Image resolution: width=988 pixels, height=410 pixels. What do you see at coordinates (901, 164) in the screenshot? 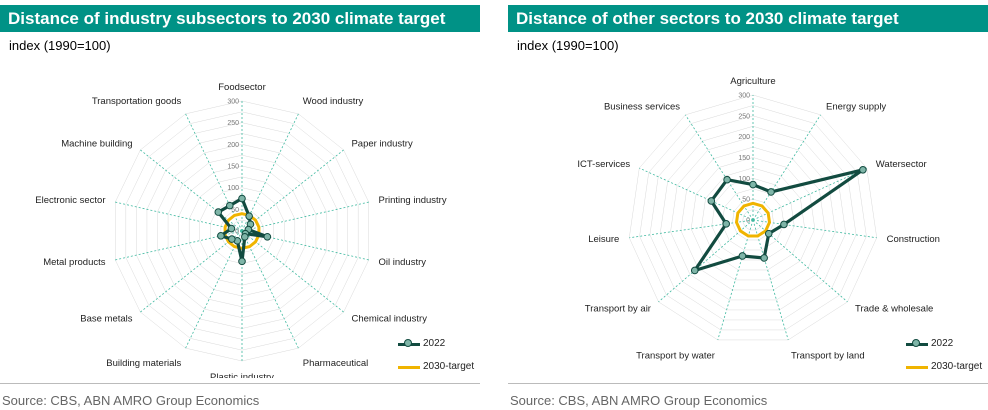
I see `axis-label-watersector: Watersector` at bounding box center [901, 164].